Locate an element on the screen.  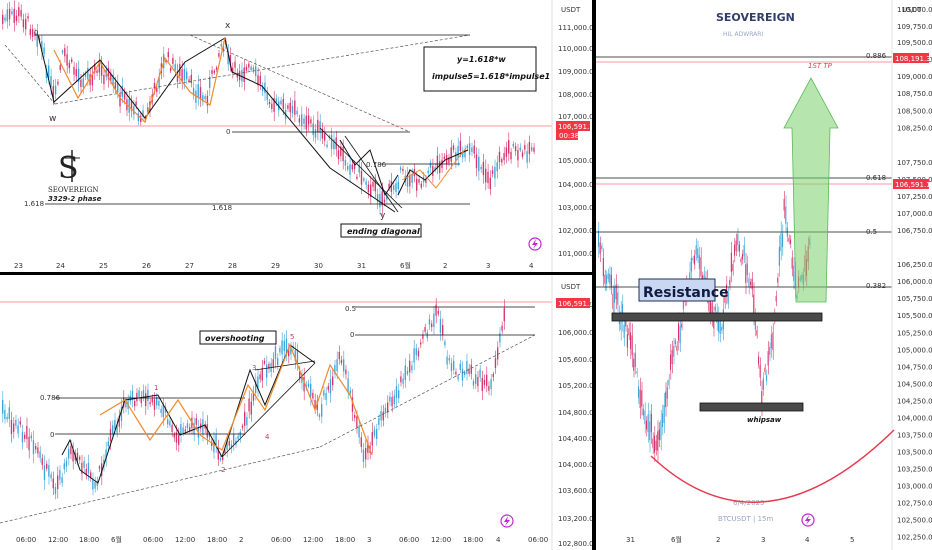
watermark-date: 6/4/2025 is located at coordinates (748, 503).